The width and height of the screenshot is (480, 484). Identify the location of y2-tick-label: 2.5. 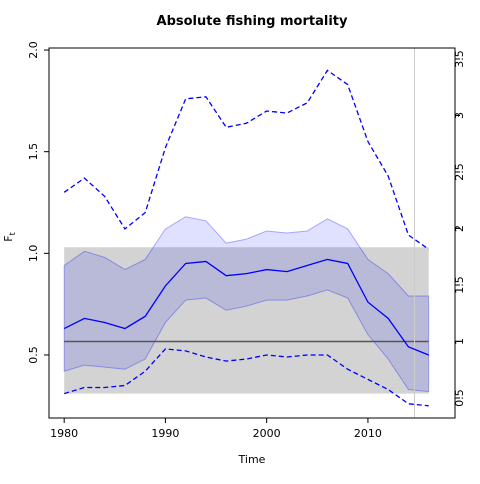
(459, 172).